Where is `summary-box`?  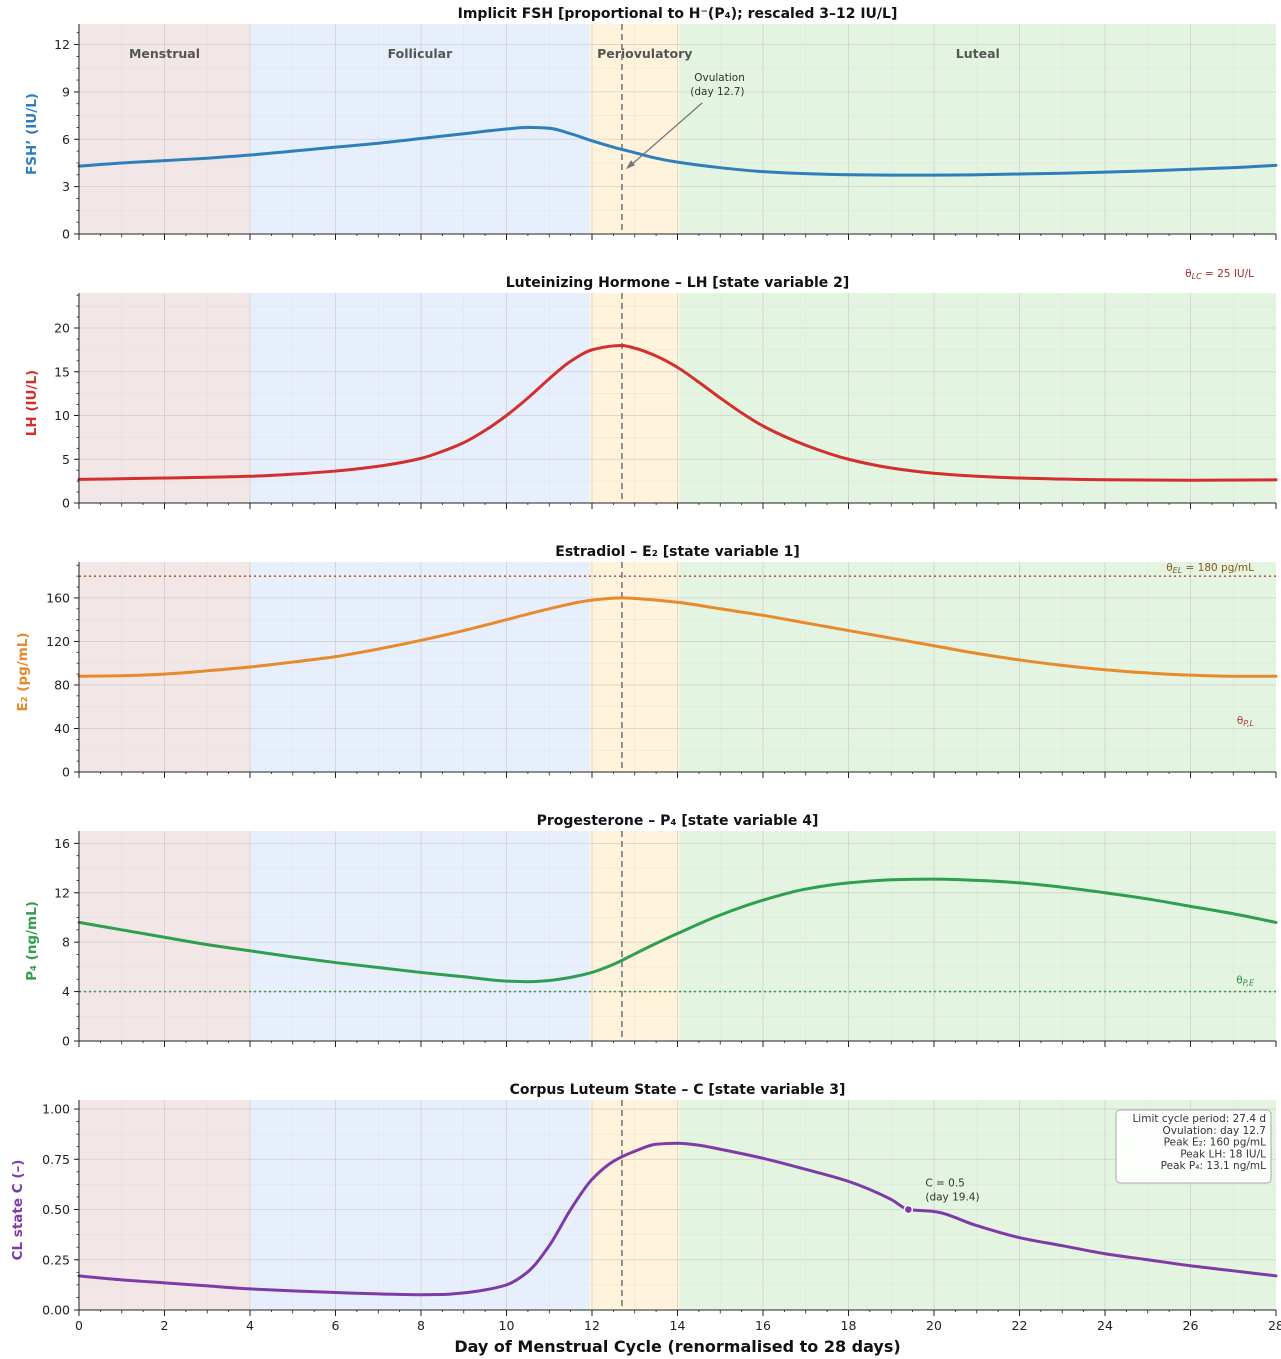
summary-box is located at coordinates (1193, 1146).